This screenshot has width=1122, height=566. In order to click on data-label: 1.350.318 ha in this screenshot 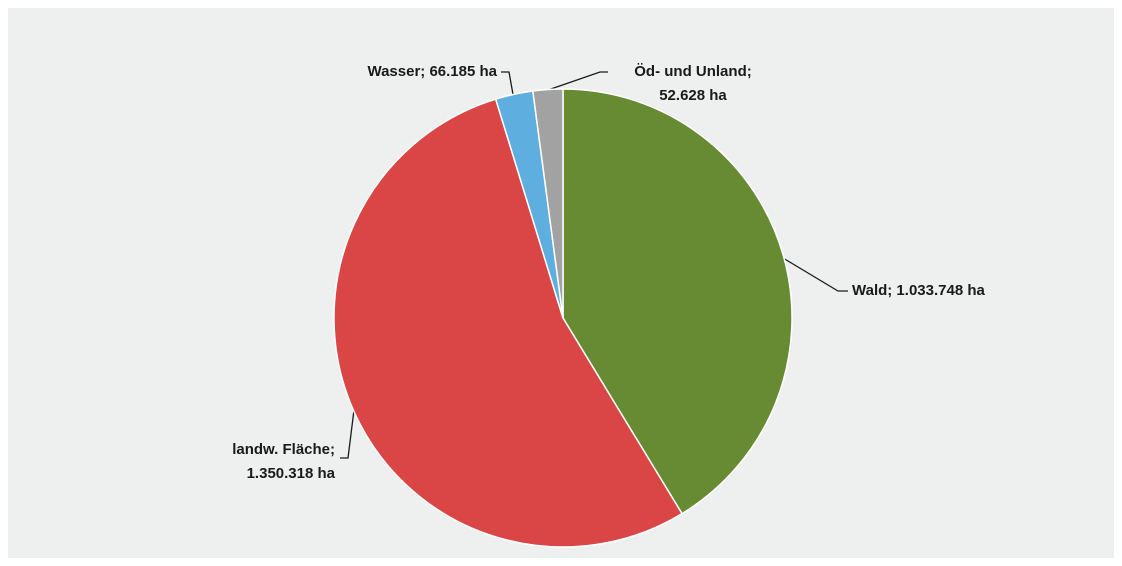, I will do `click(291, 473)`.